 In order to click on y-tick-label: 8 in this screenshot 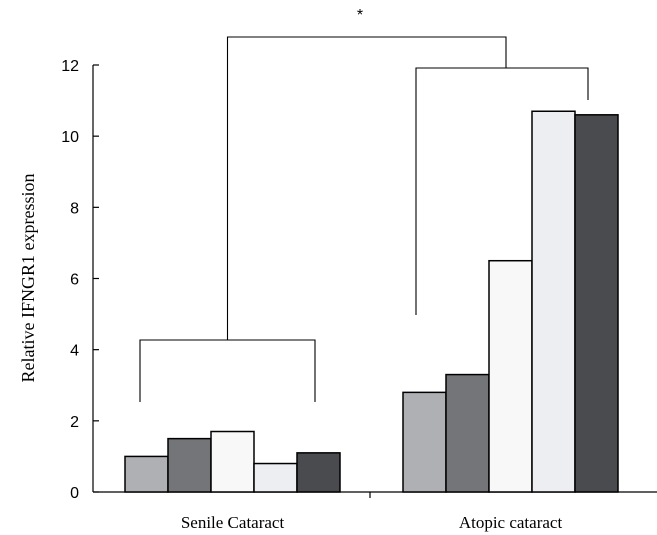, I will do `click(74, 208)`.